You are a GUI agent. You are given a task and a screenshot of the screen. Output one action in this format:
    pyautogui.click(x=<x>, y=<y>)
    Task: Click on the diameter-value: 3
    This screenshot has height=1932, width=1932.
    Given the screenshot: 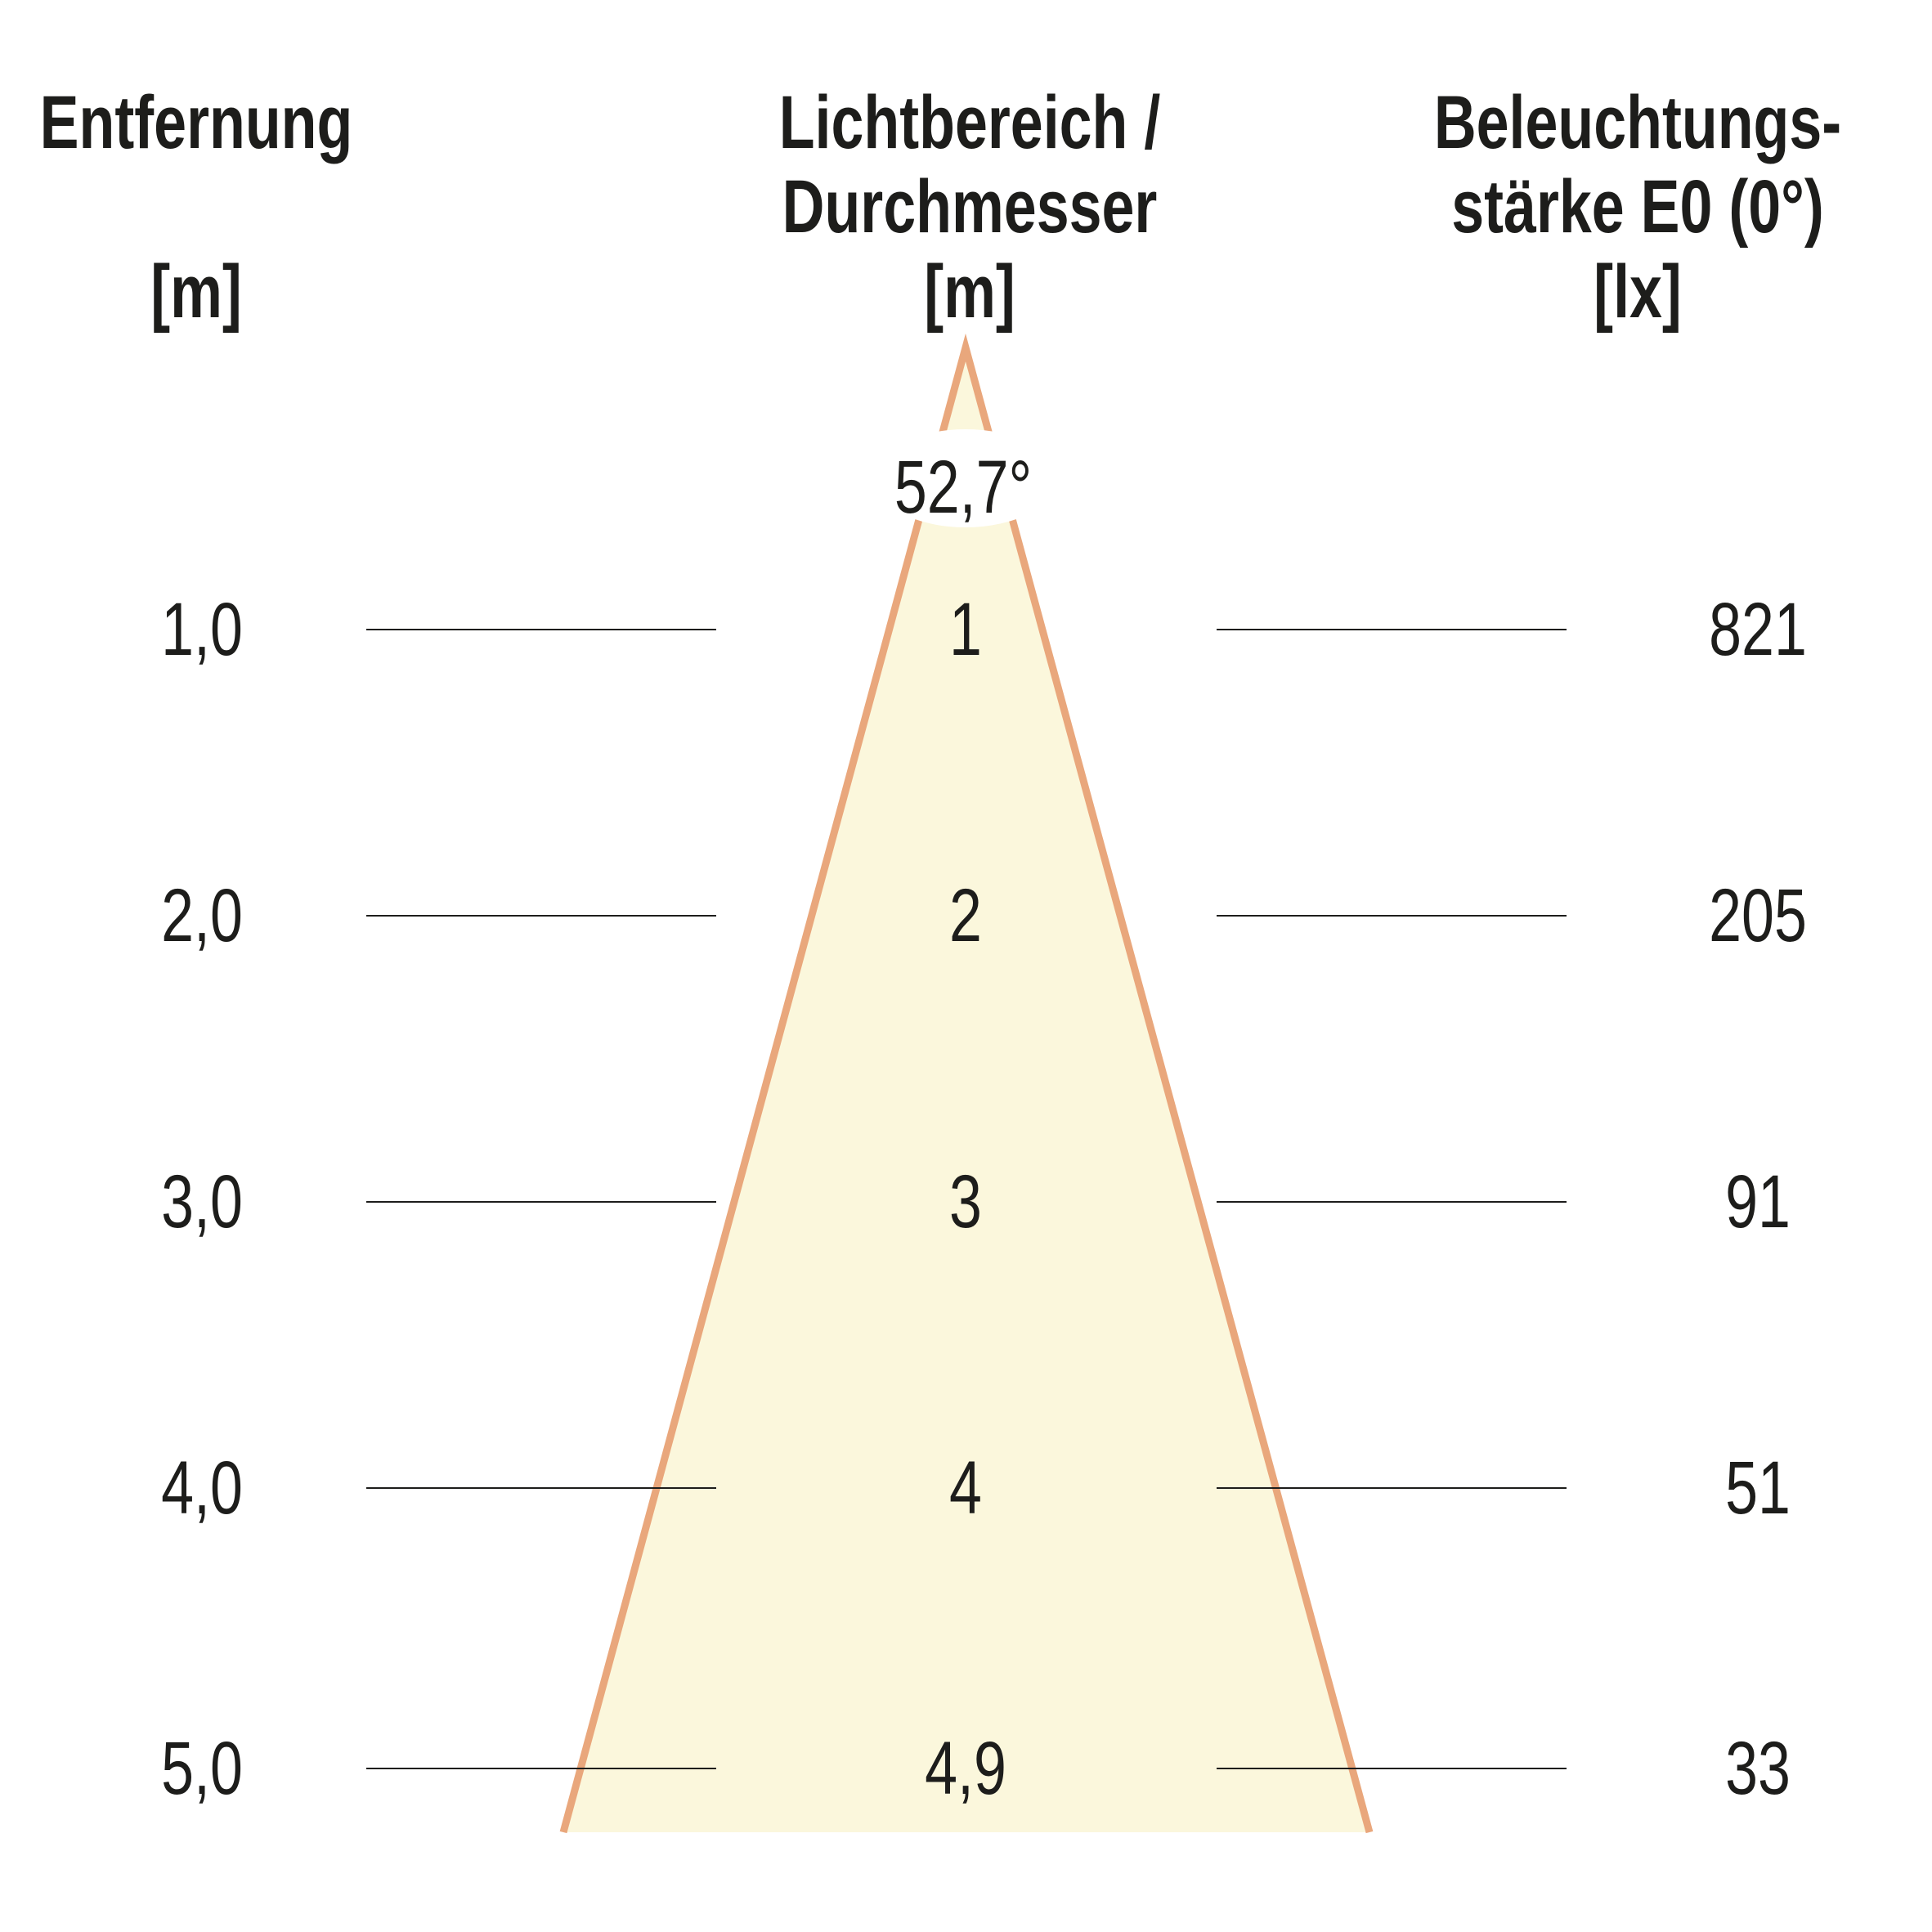 What is the action you would take?
    pyautogui.click(x=965, y=1202)
    